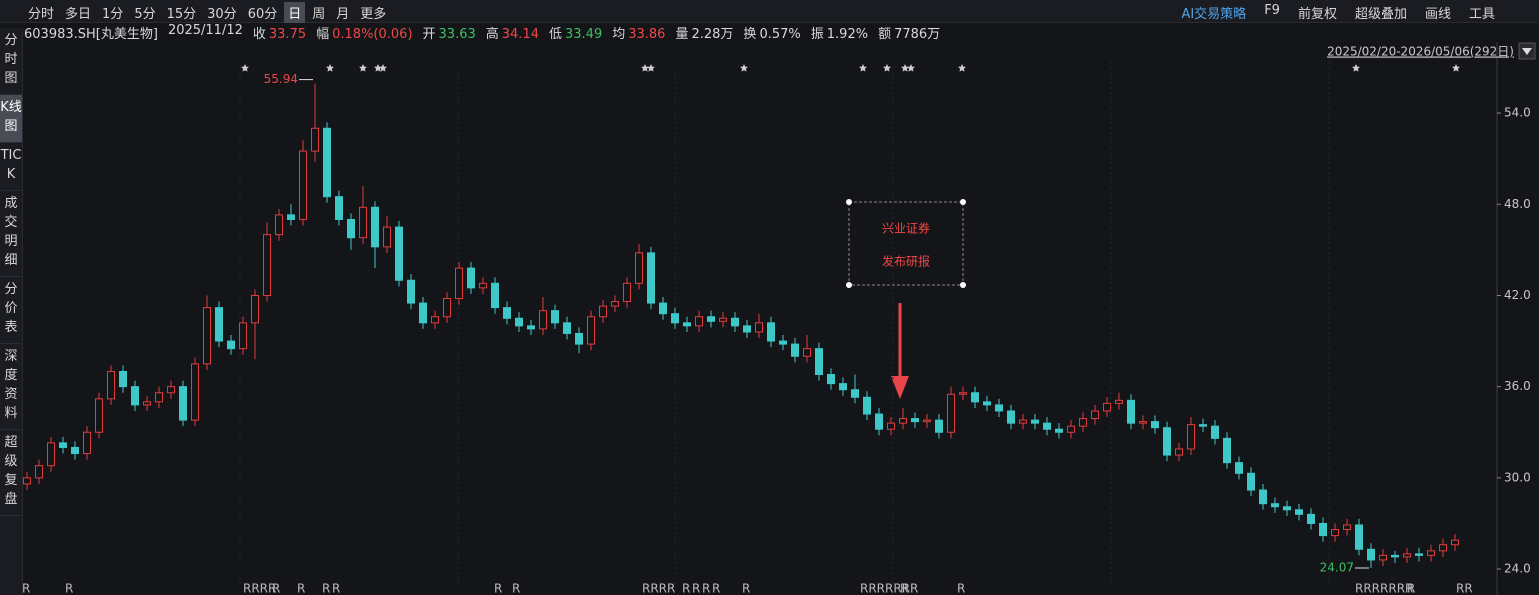 The height and width of the screenshot is (595, 1539). Describe the element at coordinates (113, 14) in the screenshot. I see `period-button: 1分` at that location.